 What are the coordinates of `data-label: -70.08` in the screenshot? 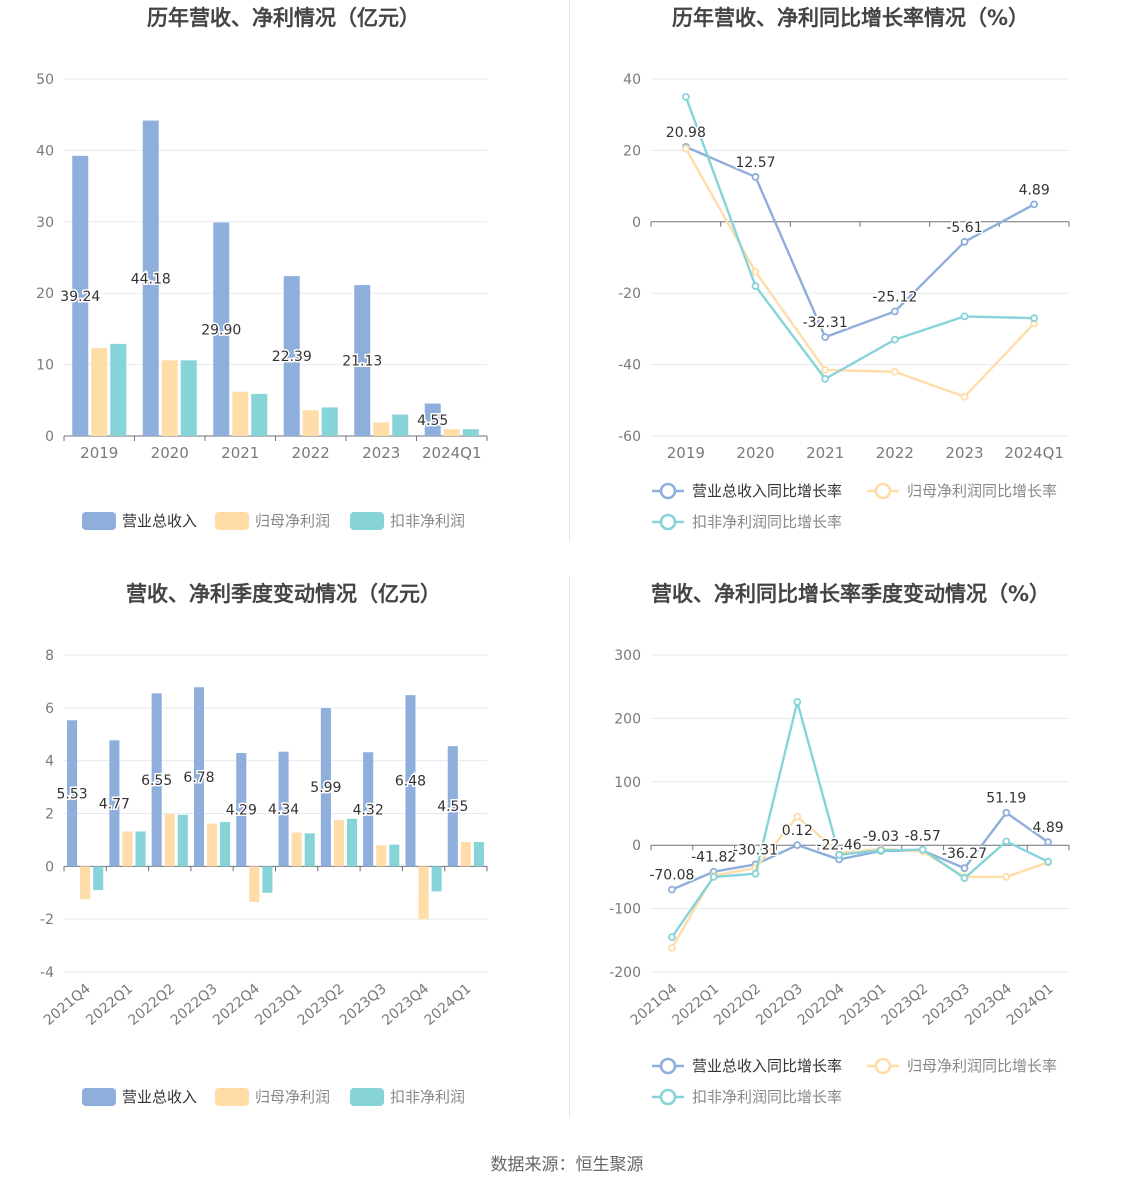 It's located at (671, 876).